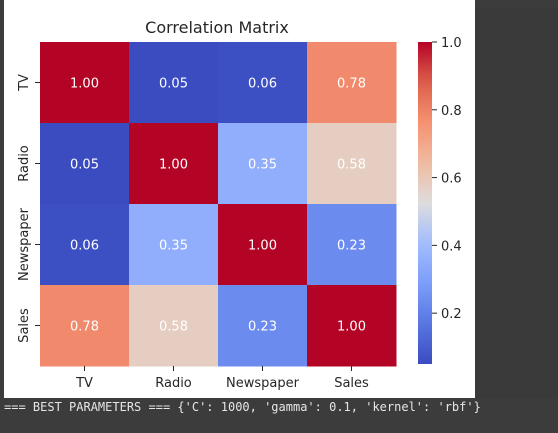  Describe the element at coordinates (84, 84) in the screenshot. I see `cell-value-label-0-0: 1.00` at that location.